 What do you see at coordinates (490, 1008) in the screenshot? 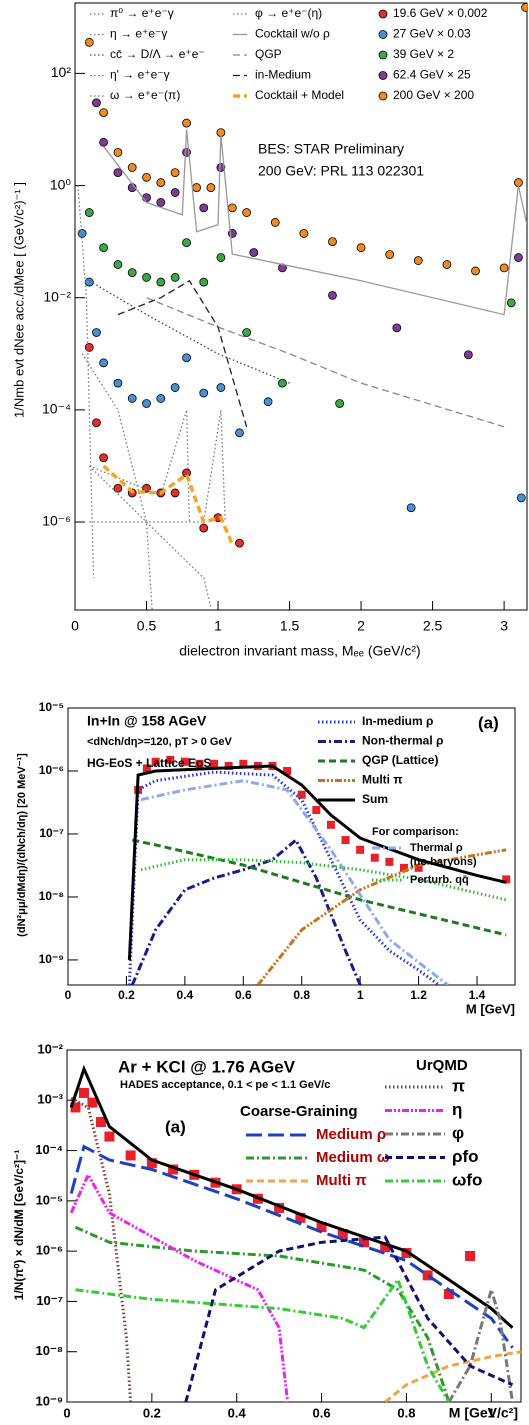
I see `x-axis-label: M [GeV]` at bounding box center [490, 1008].